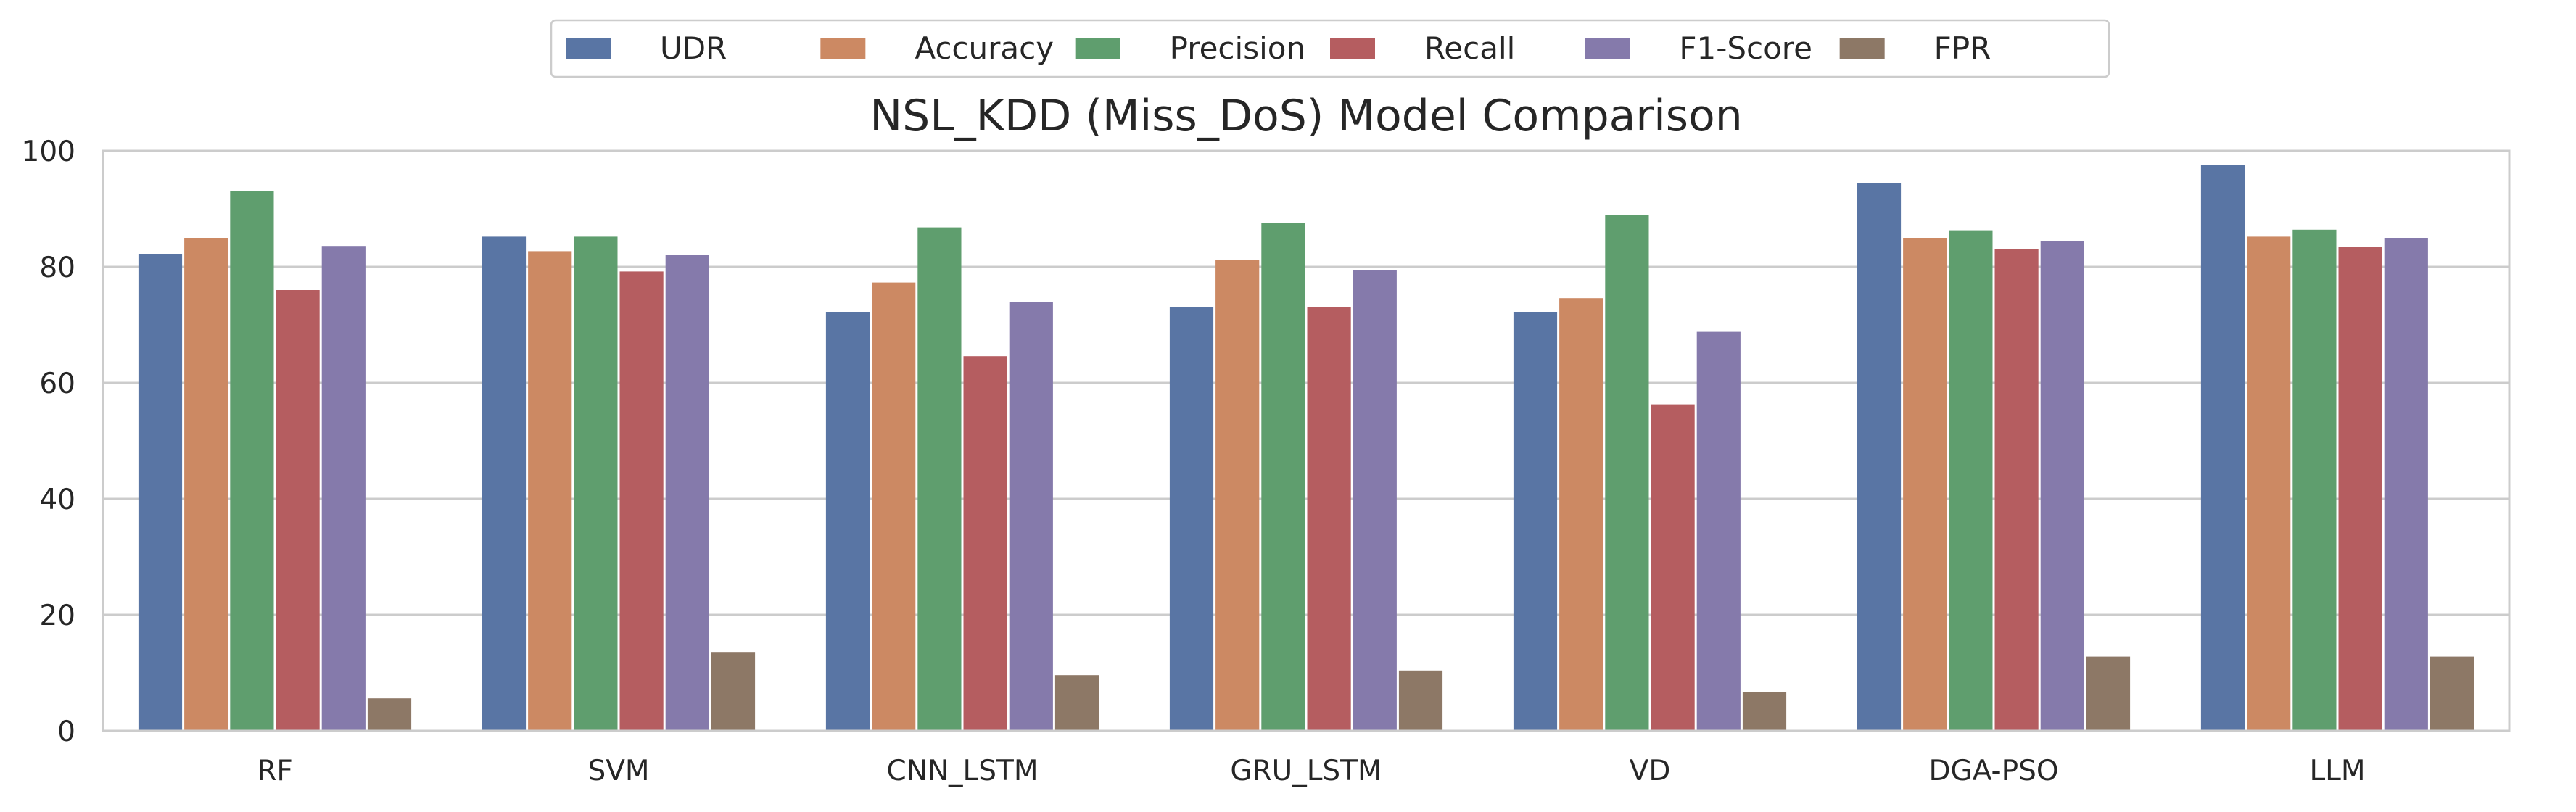 The height and width of the screenshot is (812, 2576). What do you see at coordinates (962, 771) in the screenshot?
I see `x-tick-label: CNN_LSTM` at bounding box center [962, 771].